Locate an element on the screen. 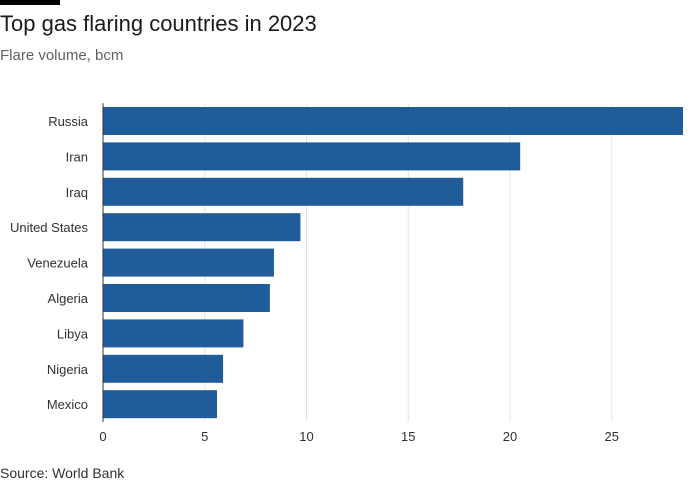  x-tick-label: 0 is located at coordinates (102, 436).